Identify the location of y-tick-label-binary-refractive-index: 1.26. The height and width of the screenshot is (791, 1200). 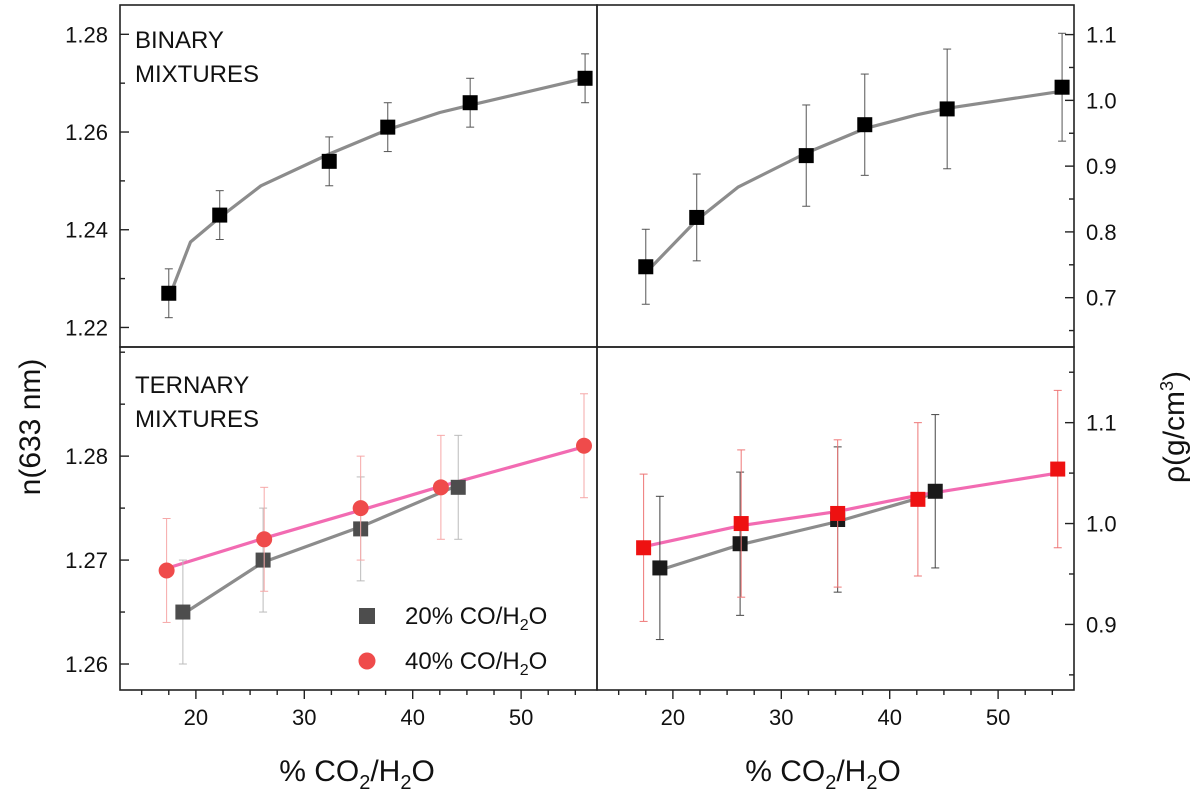
(86, 132).